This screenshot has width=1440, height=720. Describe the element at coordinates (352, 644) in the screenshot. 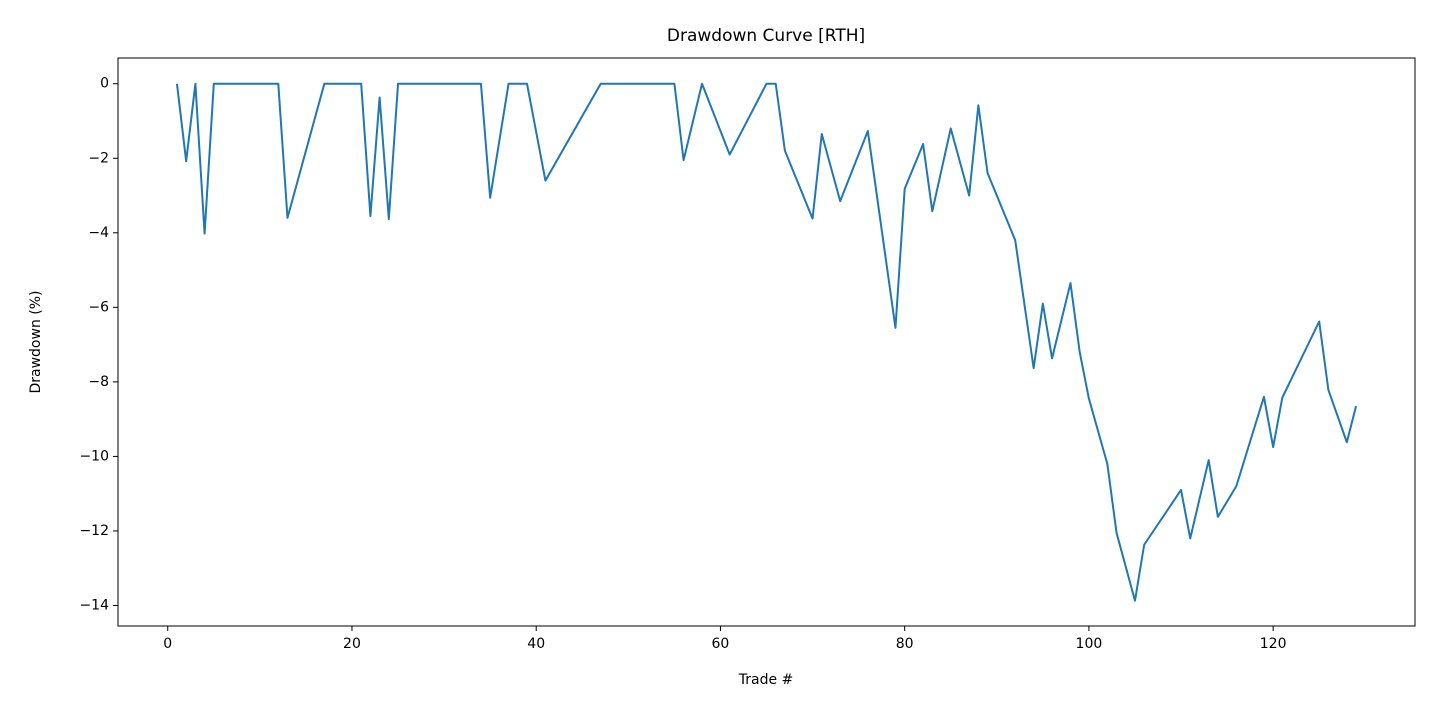

I see `x-tick-label: 20` at that location.